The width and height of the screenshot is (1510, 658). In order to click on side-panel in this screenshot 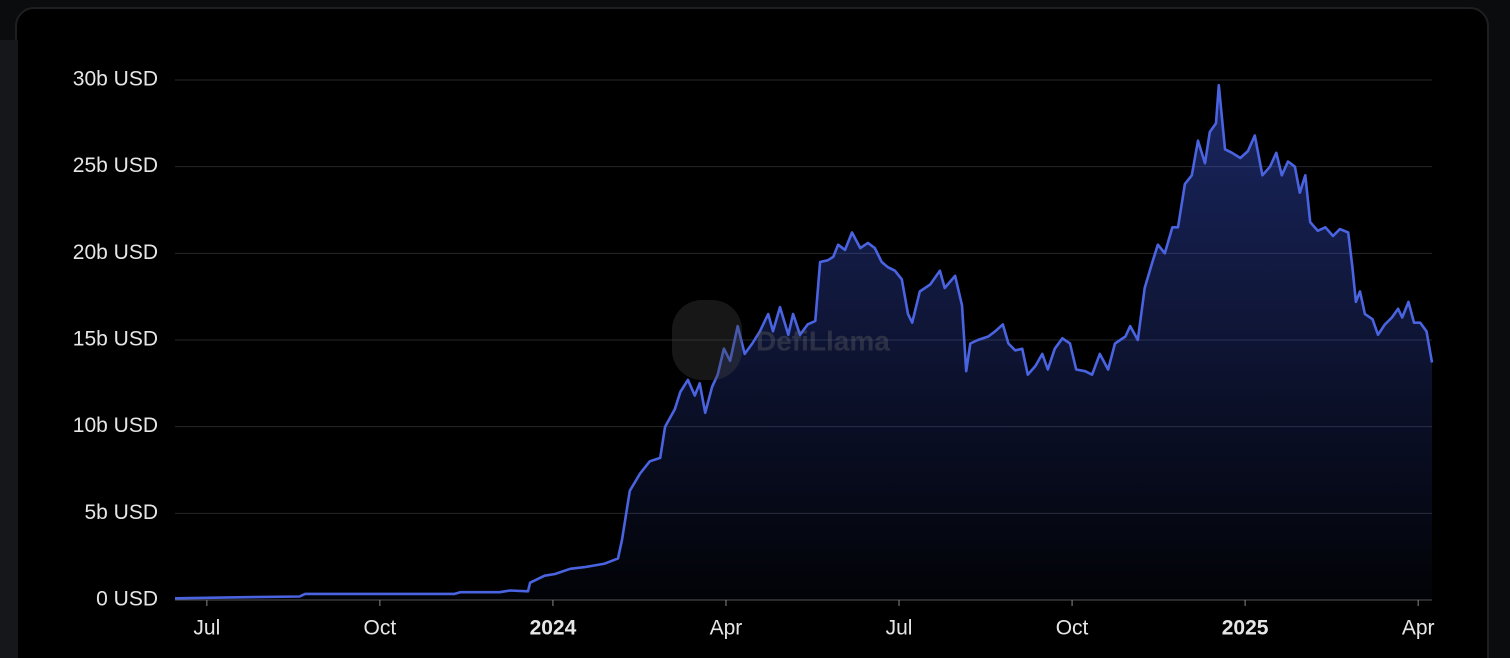, I will do `click(9, 349)`.